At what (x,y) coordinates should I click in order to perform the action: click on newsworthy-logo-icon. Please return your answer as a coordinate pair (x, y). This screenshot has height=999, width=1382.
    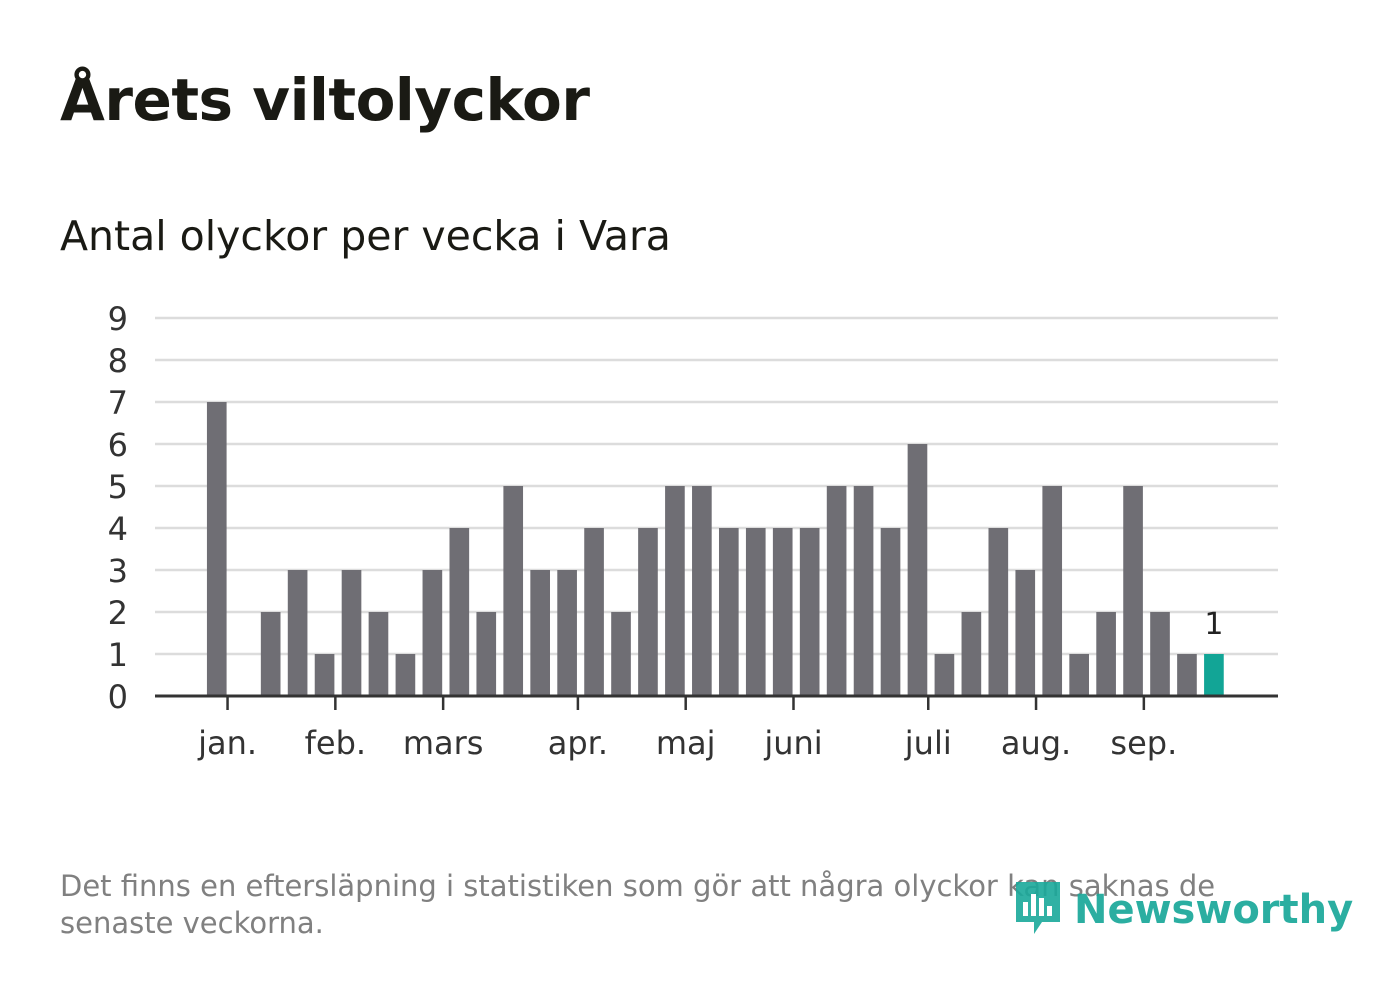
    Looking at the image, I should click on (1038, 908).